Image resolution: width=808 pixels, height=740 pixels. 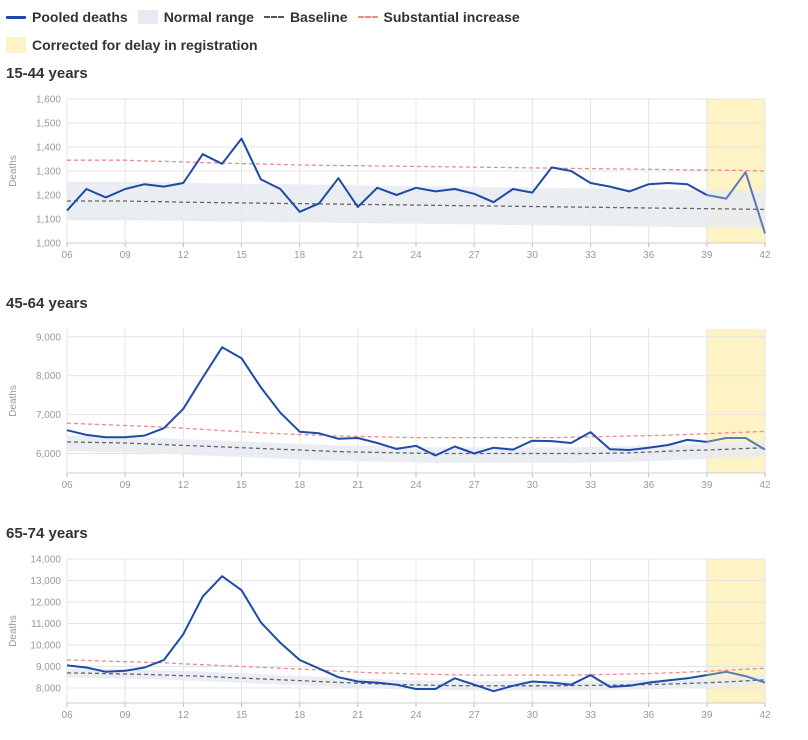 I want to click on y-tick-label: 11,000, so click(x=46, y=624).